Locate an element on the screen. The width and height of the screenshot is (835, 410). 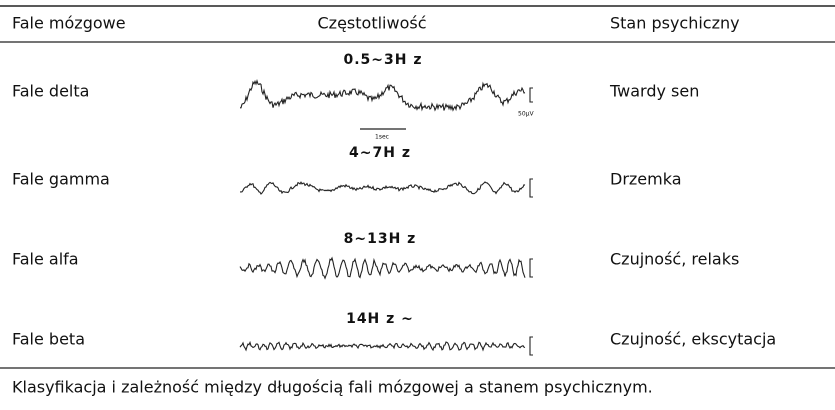
wave-name: Fale delta is located at coordinates (50, 91).